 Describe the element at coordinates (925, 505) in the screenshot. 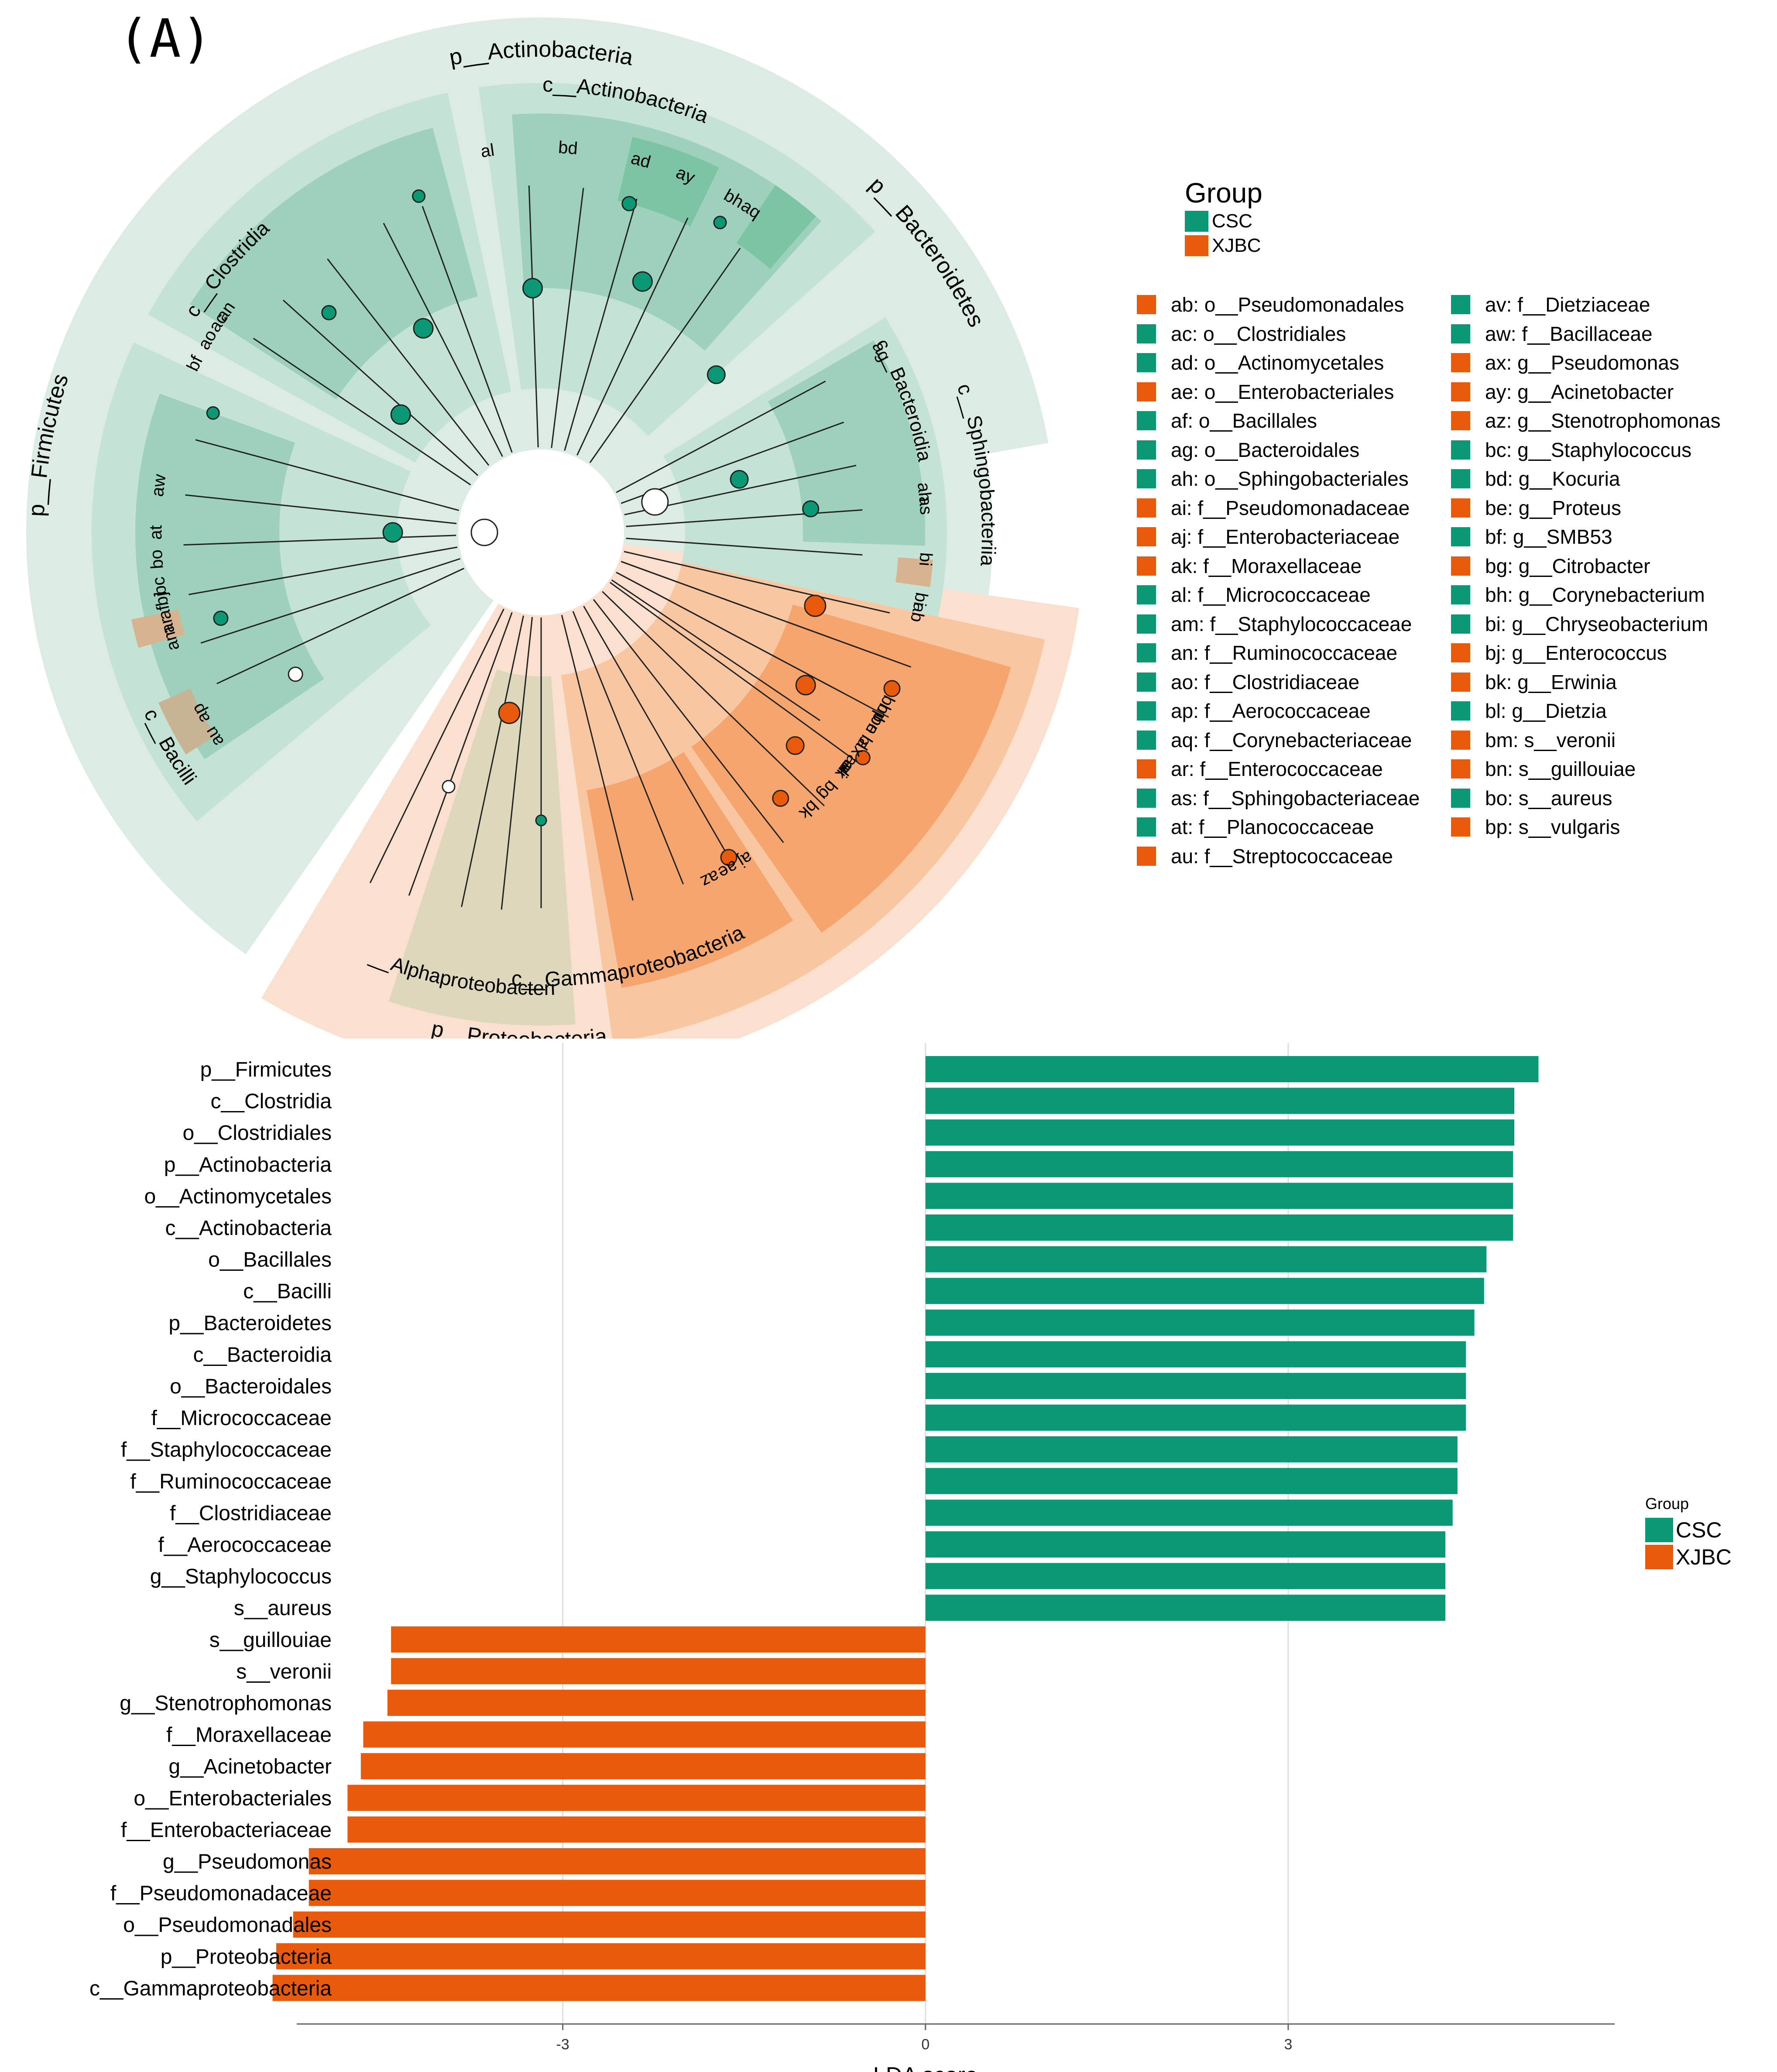

I see `node-code-as: as` at that location.